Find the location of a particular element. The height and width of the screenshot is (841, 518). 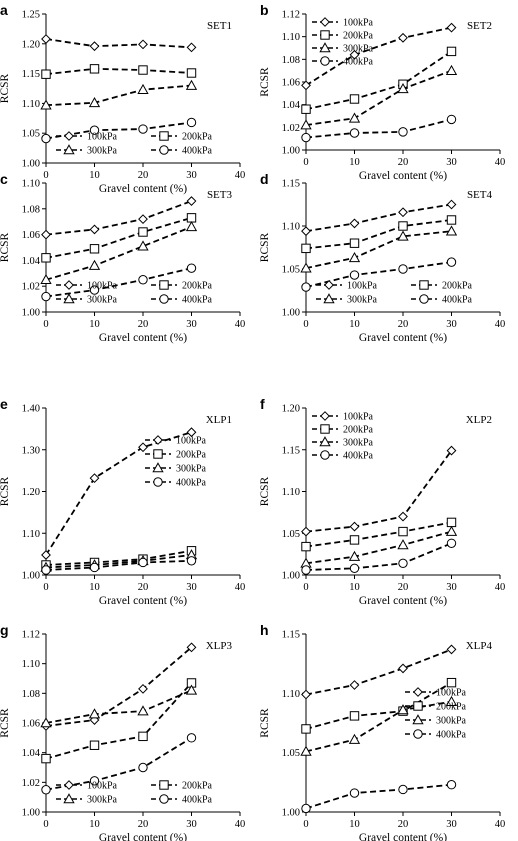

x-tick-label: 0 is located at coordinates (305, 162).